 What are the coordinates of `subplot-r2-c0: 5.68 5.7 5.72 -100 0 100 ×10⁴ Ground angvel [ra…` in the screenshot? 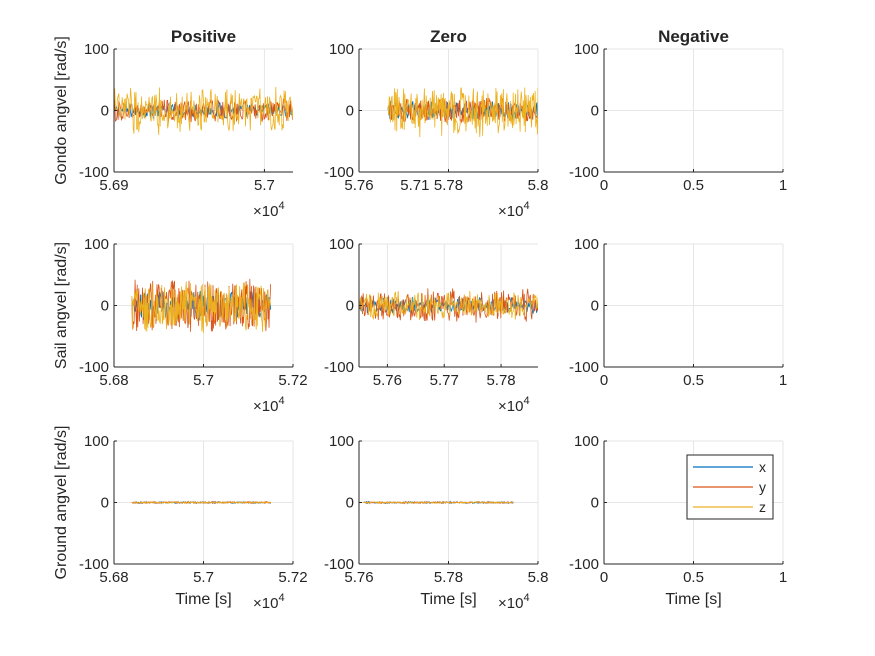 It's located at (180, 519).